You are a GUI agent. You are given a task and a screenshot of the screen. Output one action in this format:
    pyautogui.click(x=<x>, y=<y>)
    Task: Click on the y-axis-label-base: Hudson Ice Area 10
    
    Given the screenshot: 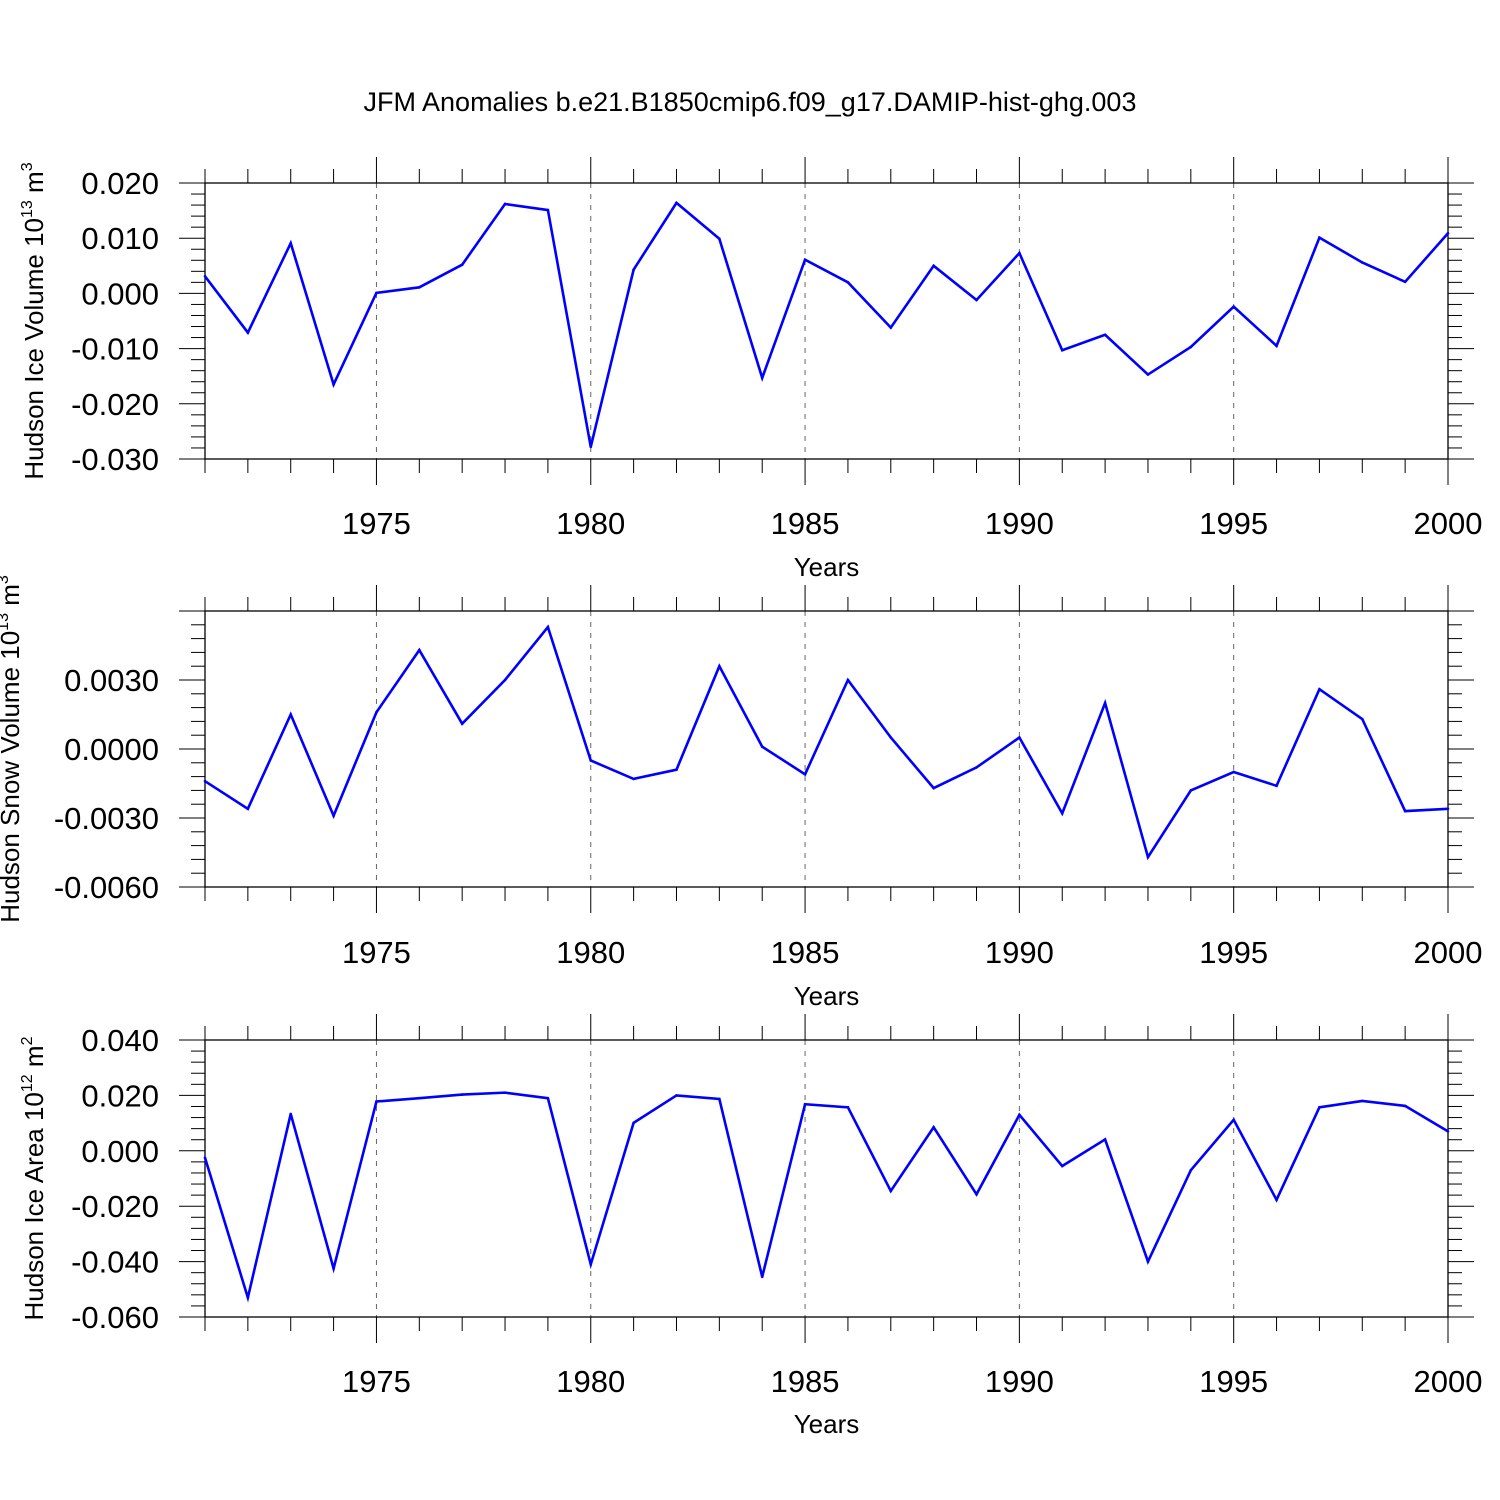 What is the action you would take?
    pyautogui.click(x=34, y=1206)
    